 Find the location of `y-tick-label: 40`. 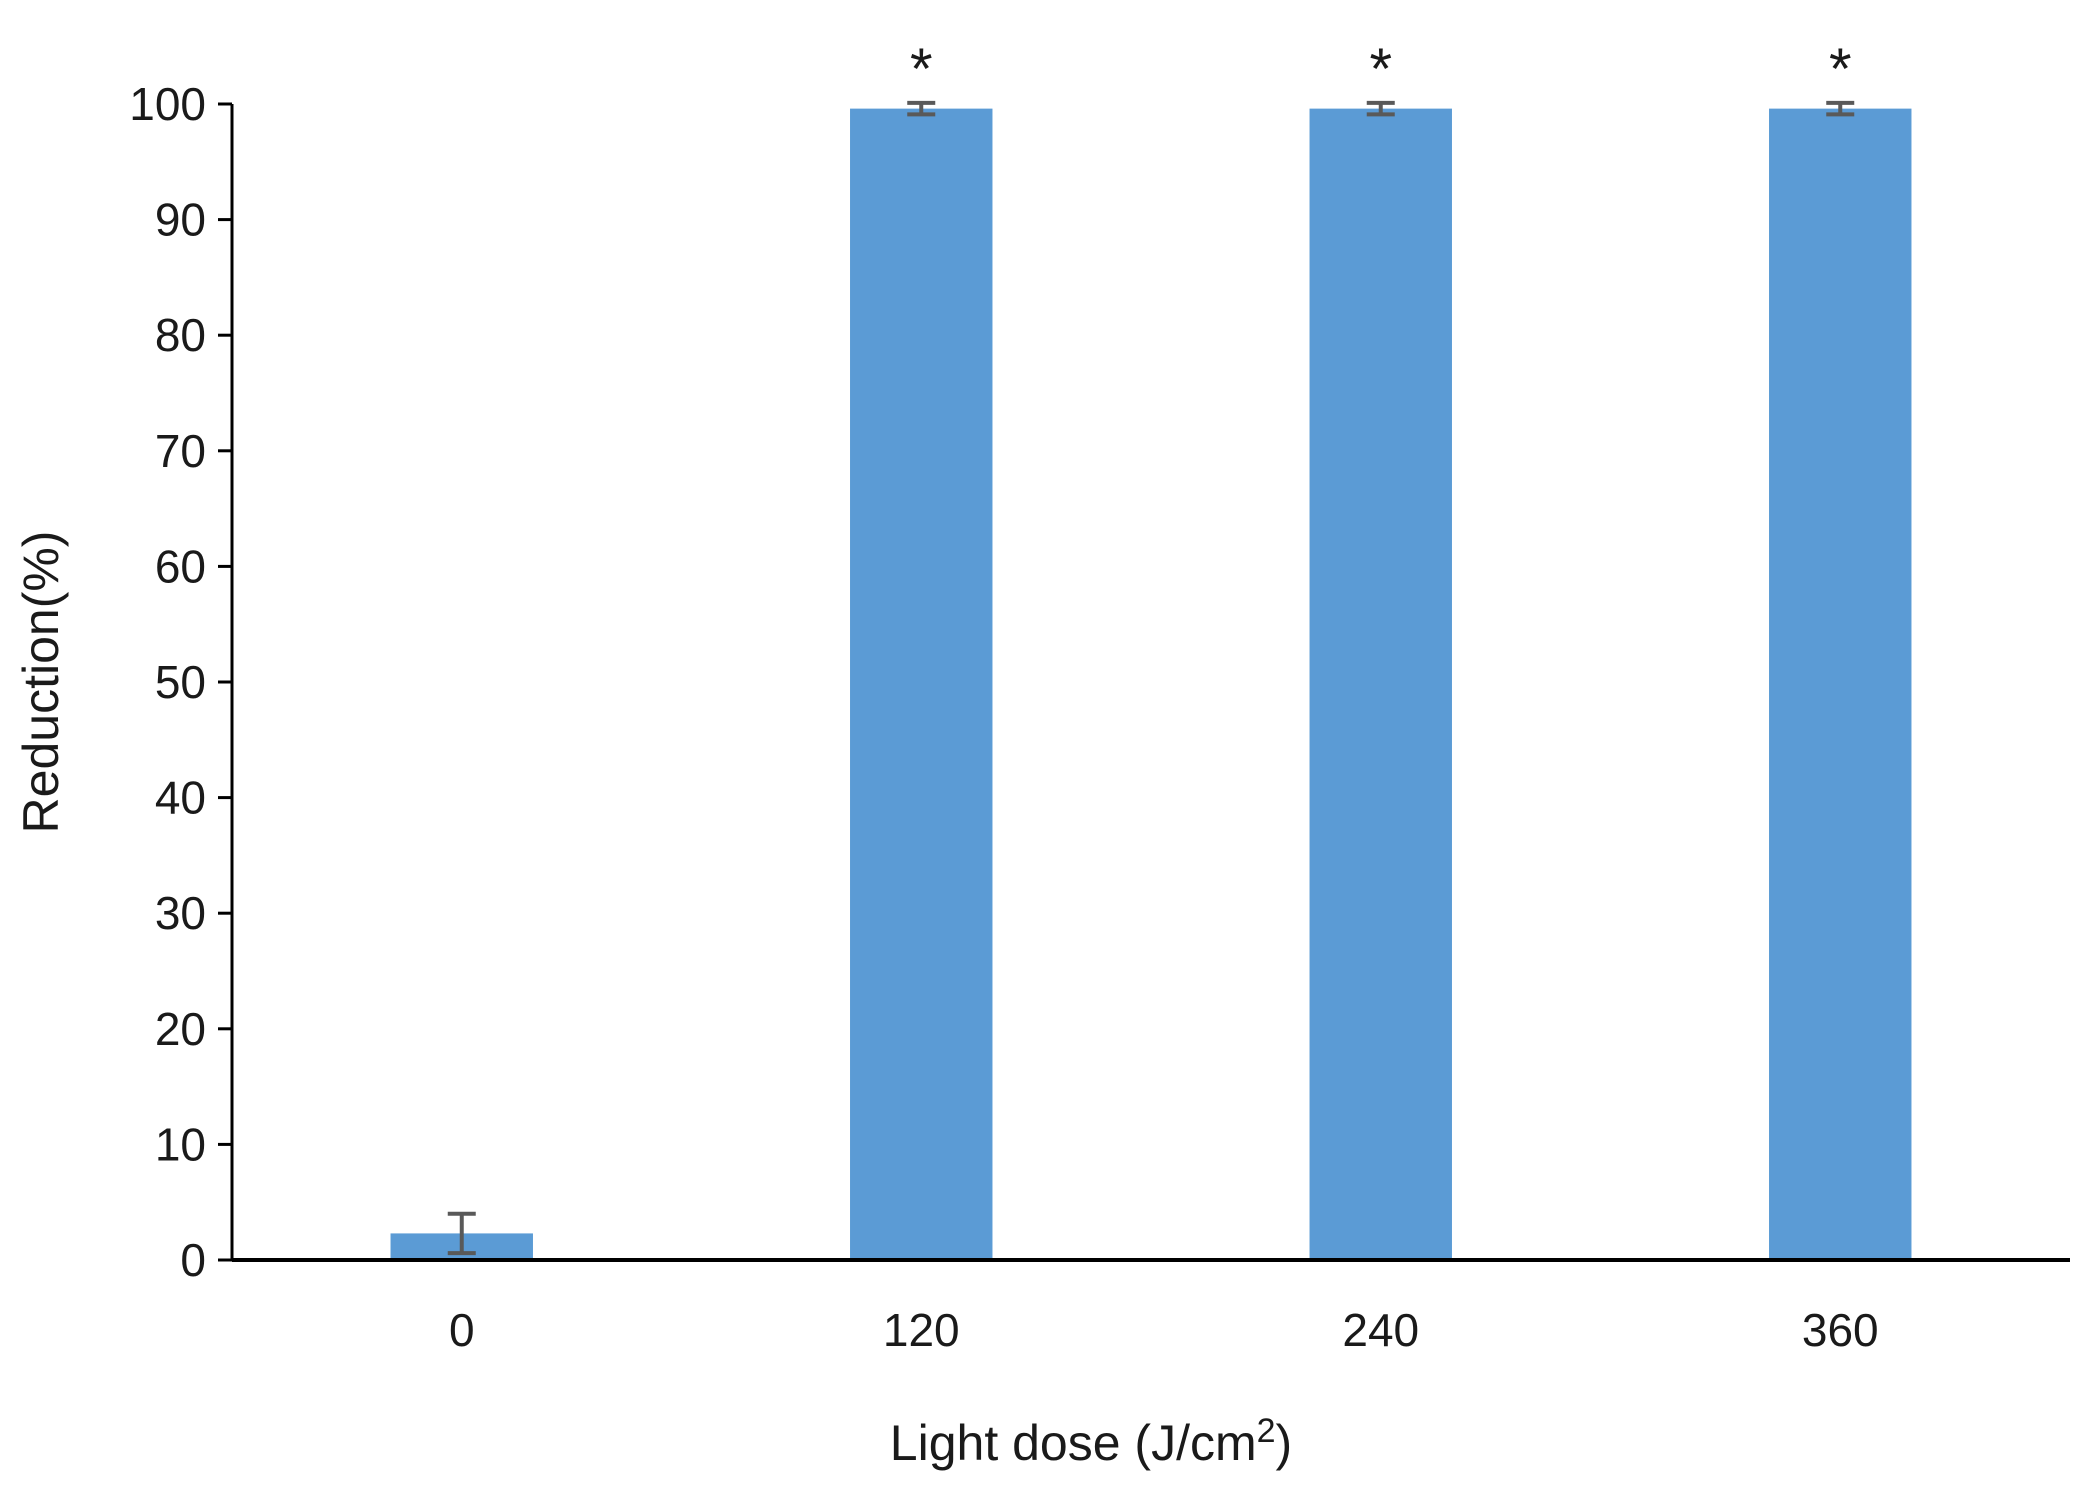

y-tick-label: 40 is located at coordinates (180, 798).